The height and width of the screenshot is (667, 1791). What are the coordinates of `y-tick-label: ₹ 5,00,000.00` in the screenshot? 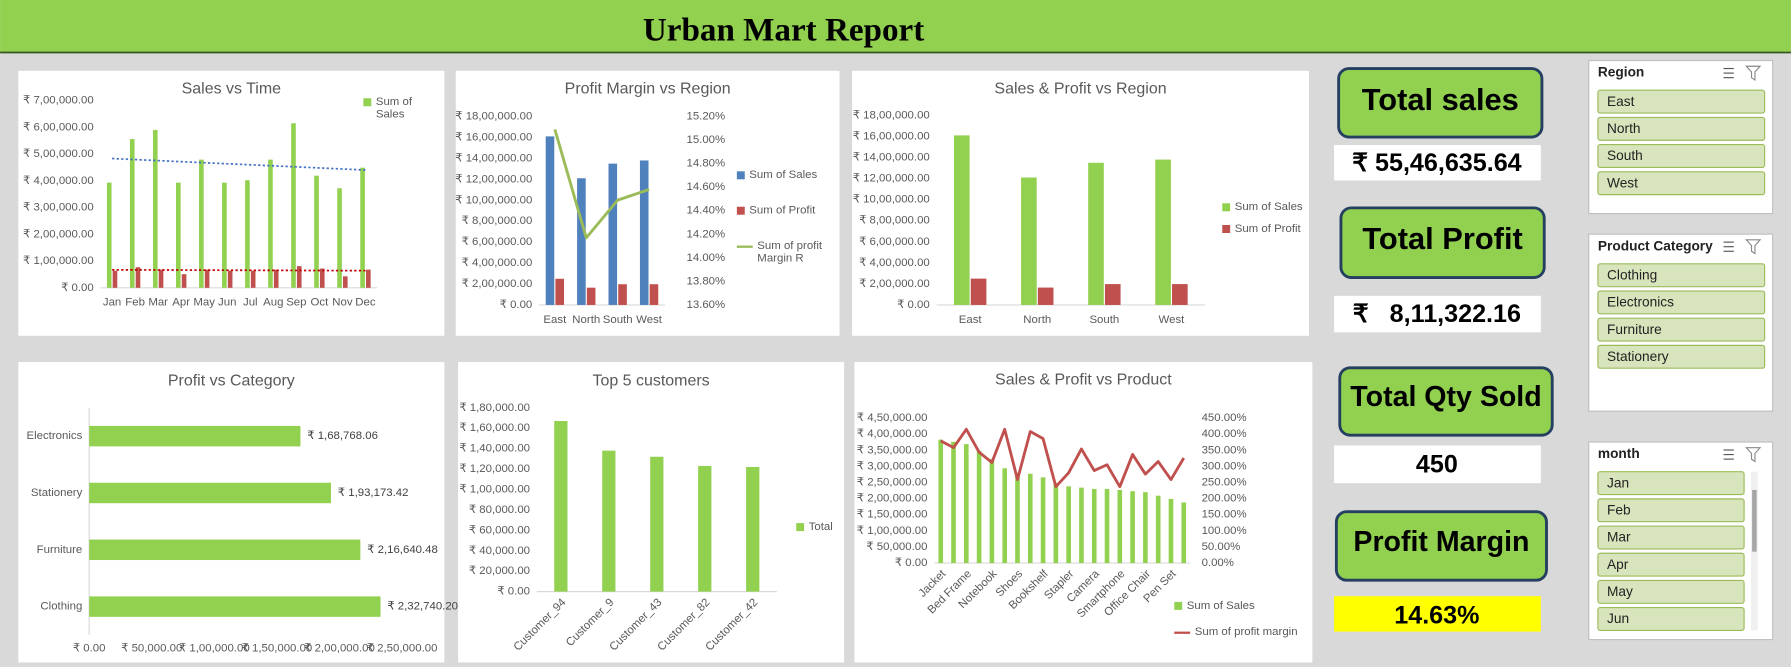 It's located at (58, 154).